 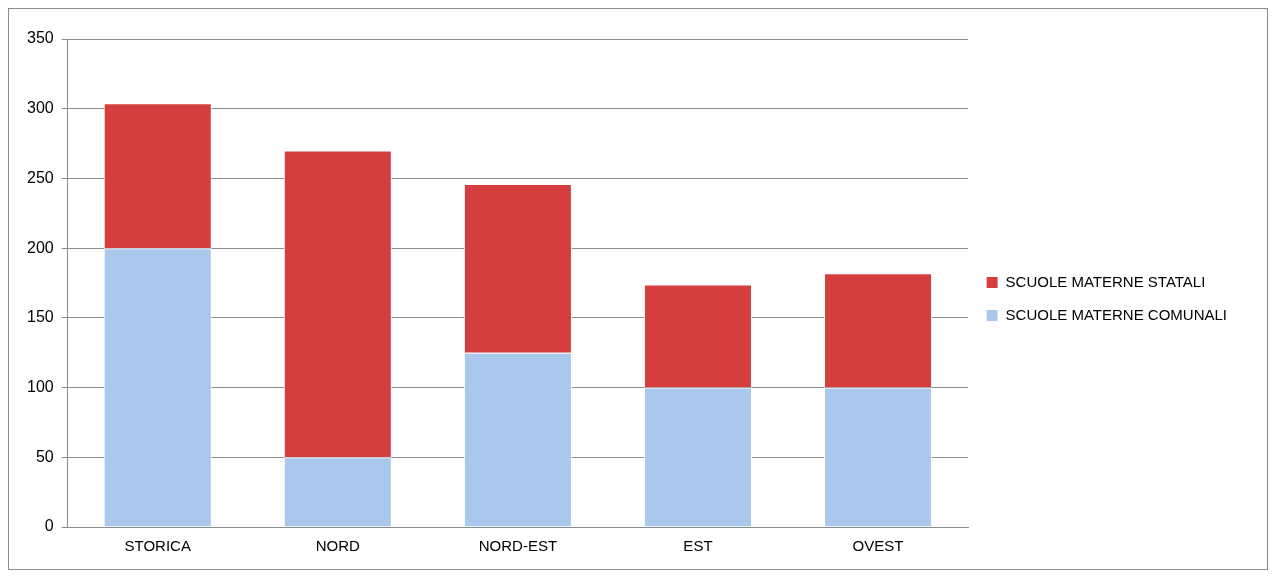 What do you see at coordinates (878, 546) in the screenshot?
I see `x-tick-label: OVEST` at bounding box center [878, 546].